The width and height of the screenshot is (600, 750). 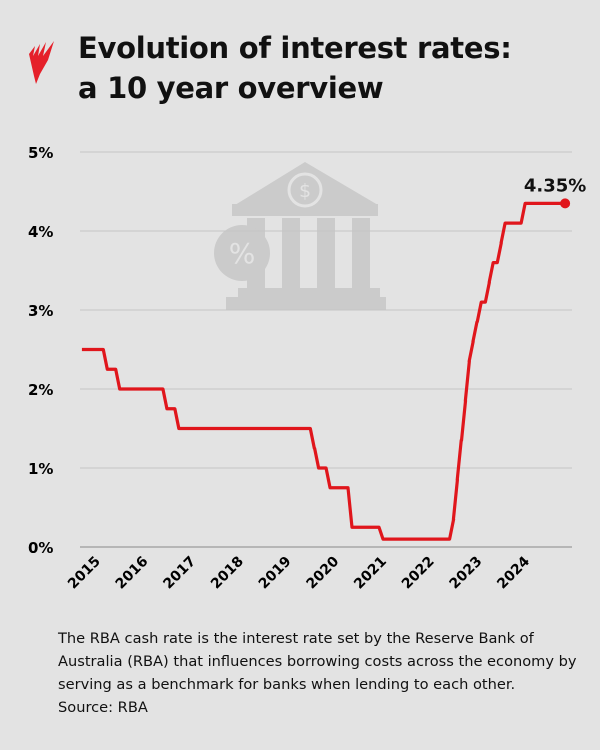 What do you see at coordinates (41, 62) in the screenshot?
I see `sbs-logo-icon` at bounding box center [41, 62].